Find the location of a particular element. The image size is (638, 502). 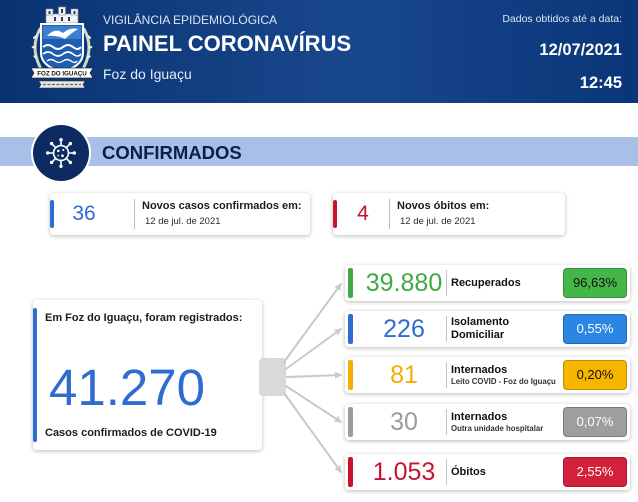

home-isolation-label-group: Isolamento Domiciliar is located at coordinates (505, 329).